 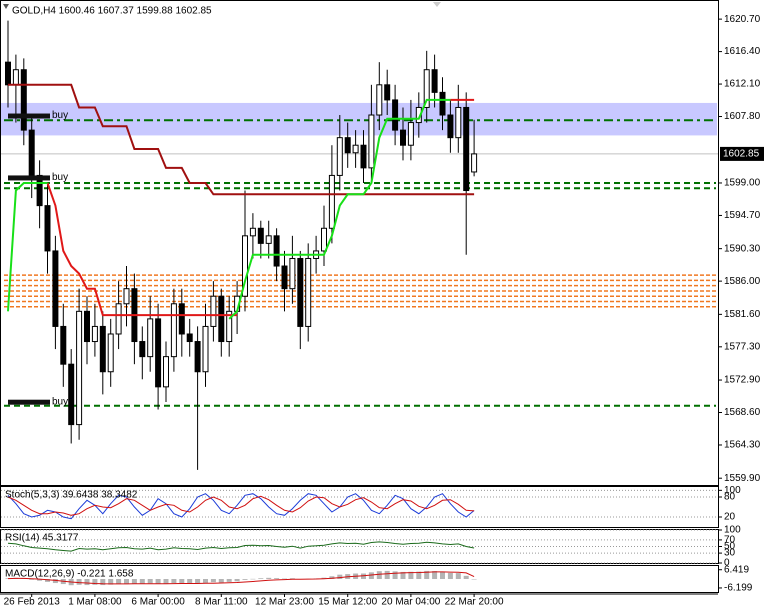 What do you see at coordinates (730, 540) in the screenshot?
I see `y-tick-label: 70` at bounding box center [730, 540].